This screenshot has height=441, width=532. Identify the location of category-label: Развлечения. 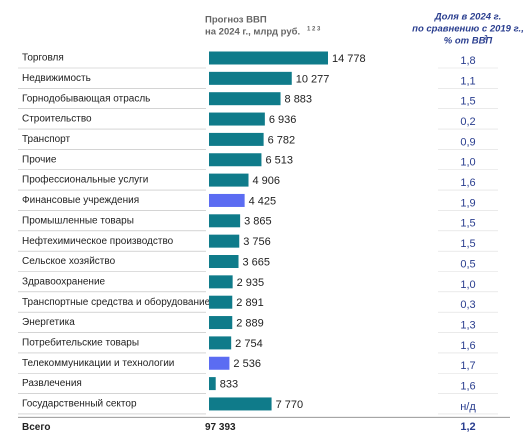
(52, 383).